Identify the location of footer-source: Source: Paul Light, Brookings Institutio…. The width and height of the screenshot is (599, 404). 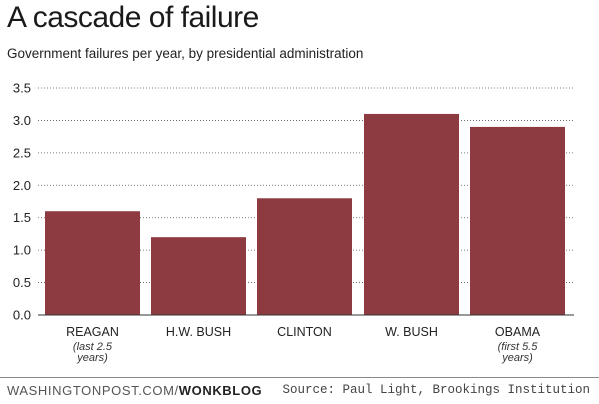
(436, 390).